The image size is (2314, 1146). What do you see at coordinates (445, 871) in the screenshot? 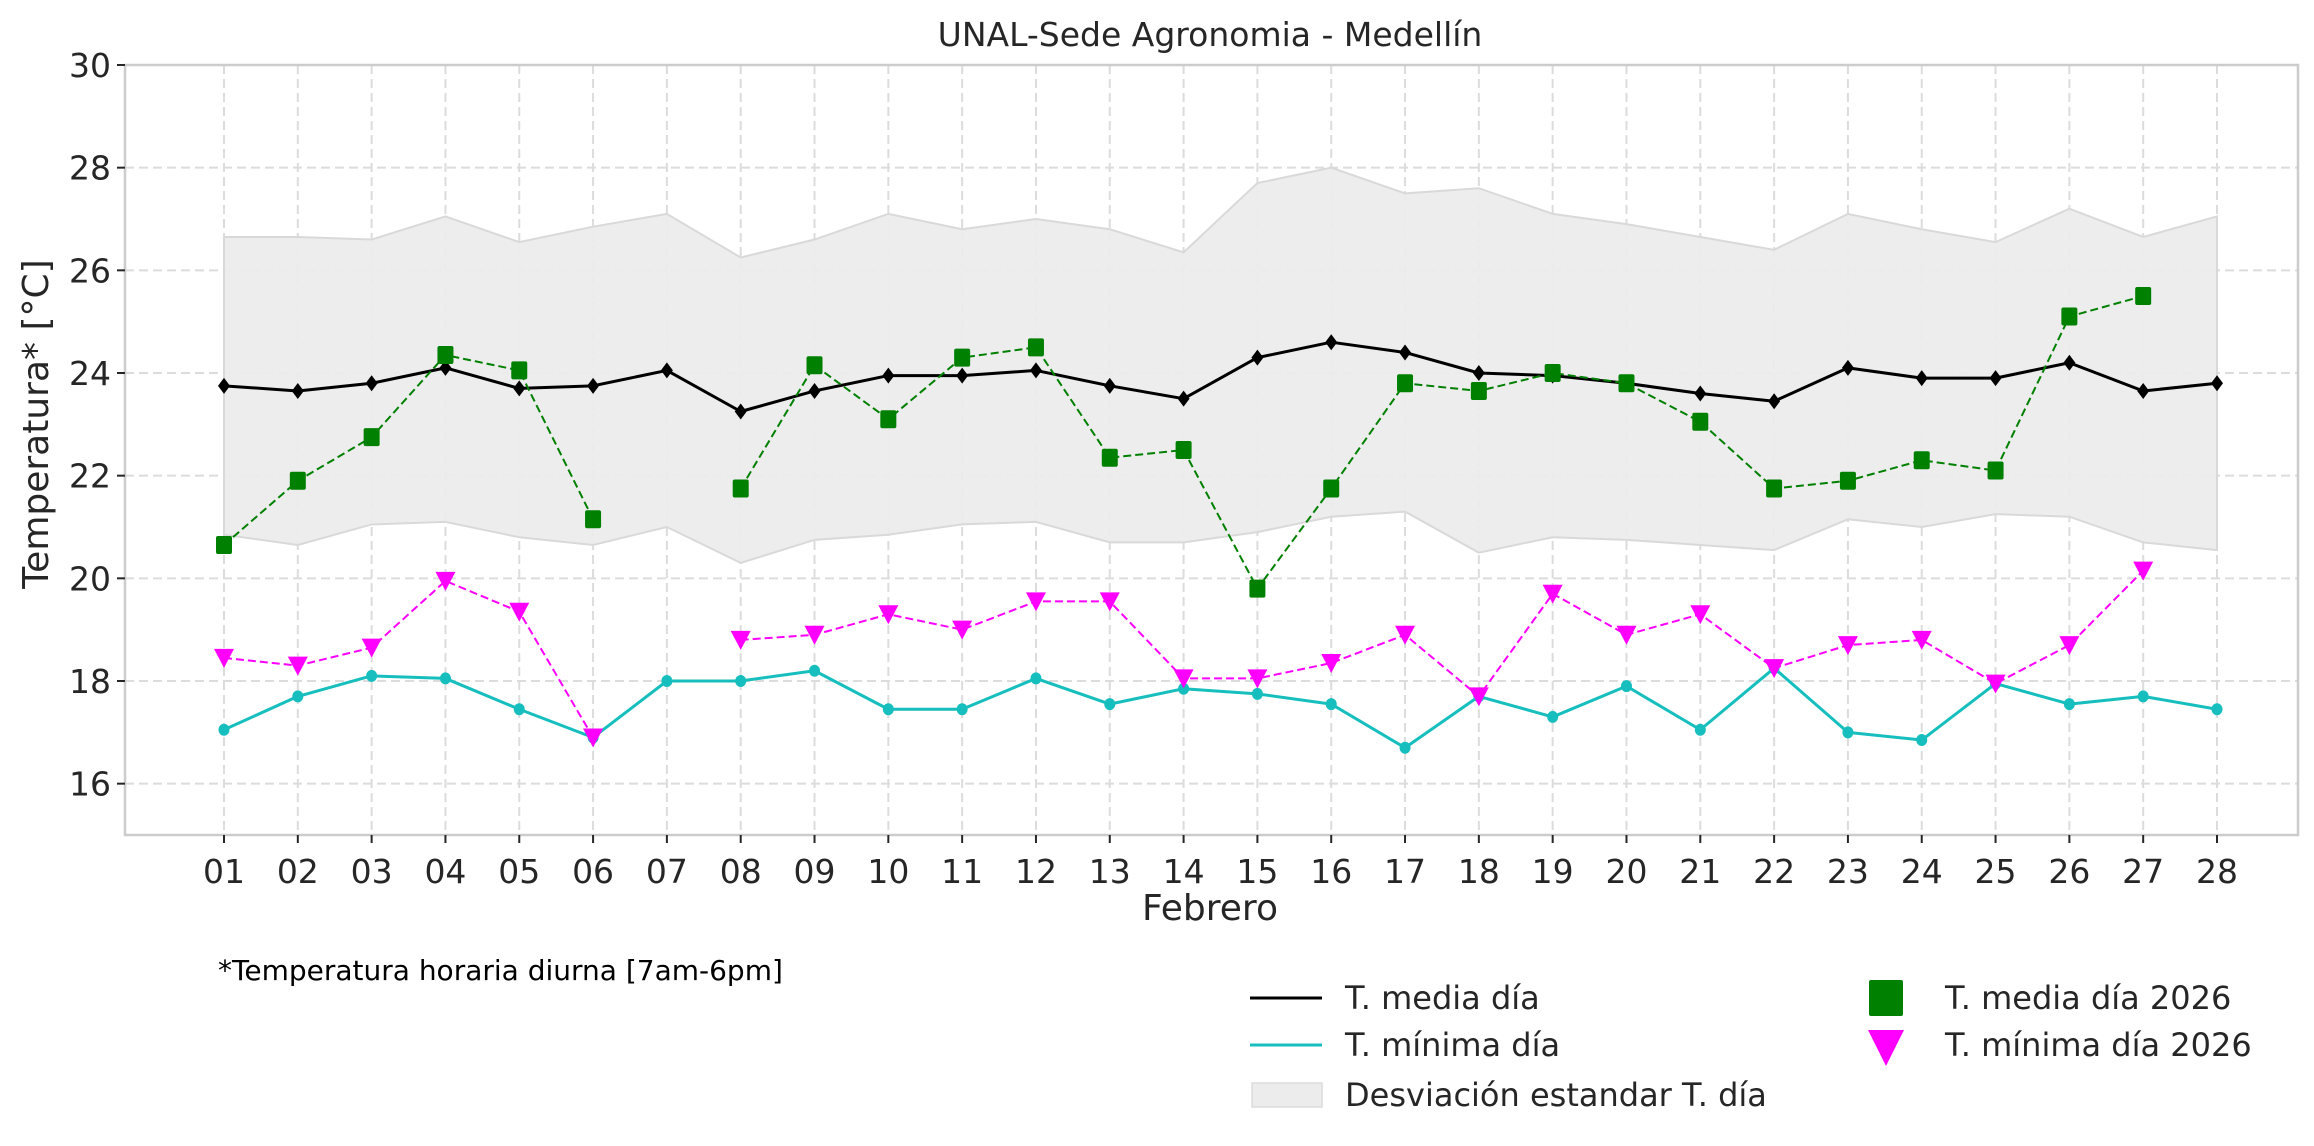
I see `x-tick-label: 04` at bounding box center [445, 871].